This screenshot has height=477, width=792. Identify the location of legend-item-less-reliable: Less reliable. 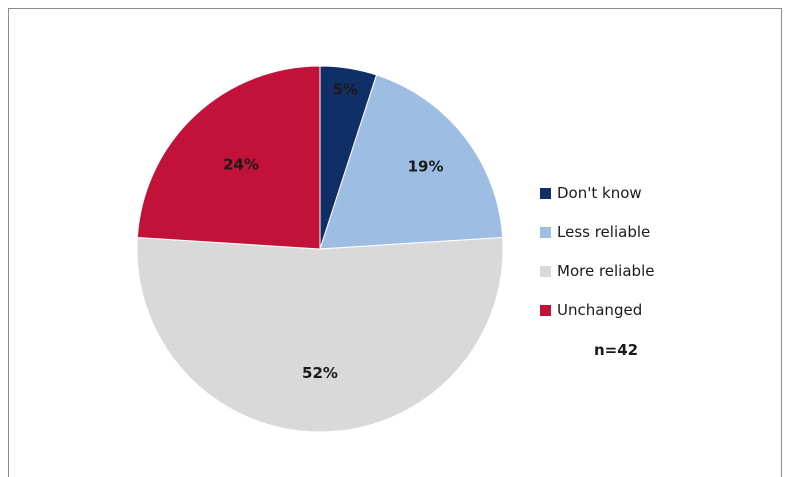
(597, 241).